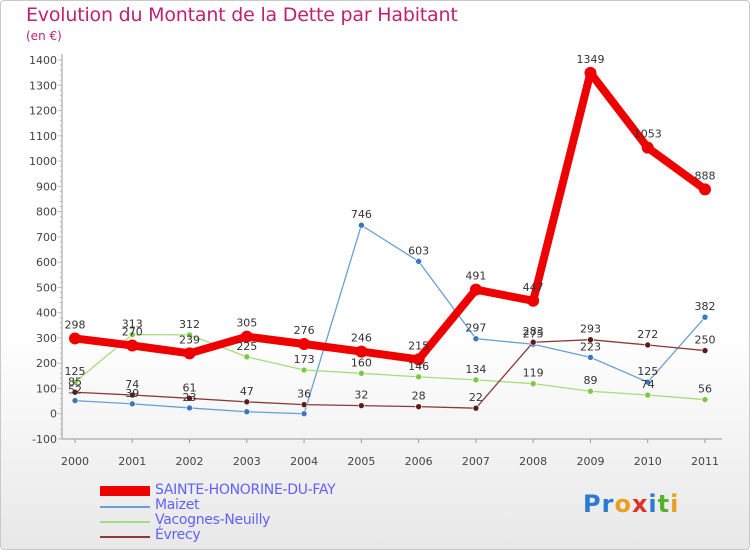  Describe the element at coordinates (46, 287) in the screenshot. I see `y-tick-label: 500` at that location.